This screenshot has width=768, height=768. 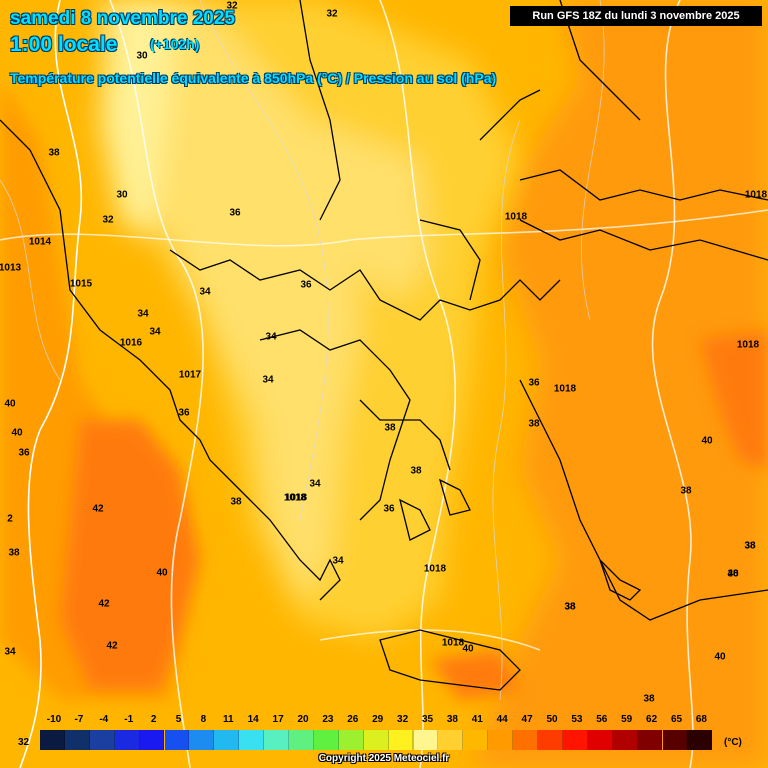 I want to click on forecast-time: 1:00 locale, so click(x=64, y=44).